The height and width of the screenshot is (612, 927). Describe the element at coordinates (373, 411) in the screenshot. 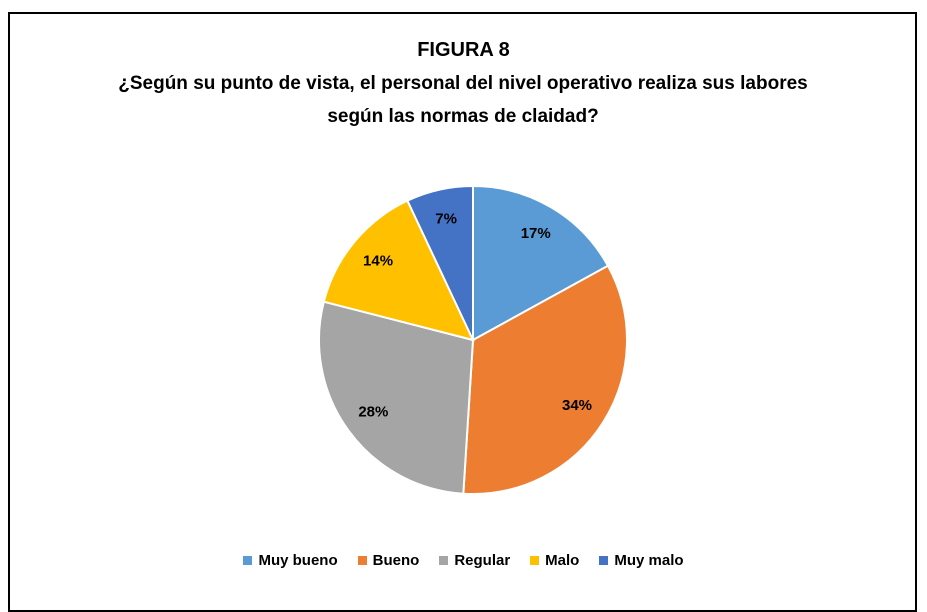

I see `data-label: 28%` at that location.